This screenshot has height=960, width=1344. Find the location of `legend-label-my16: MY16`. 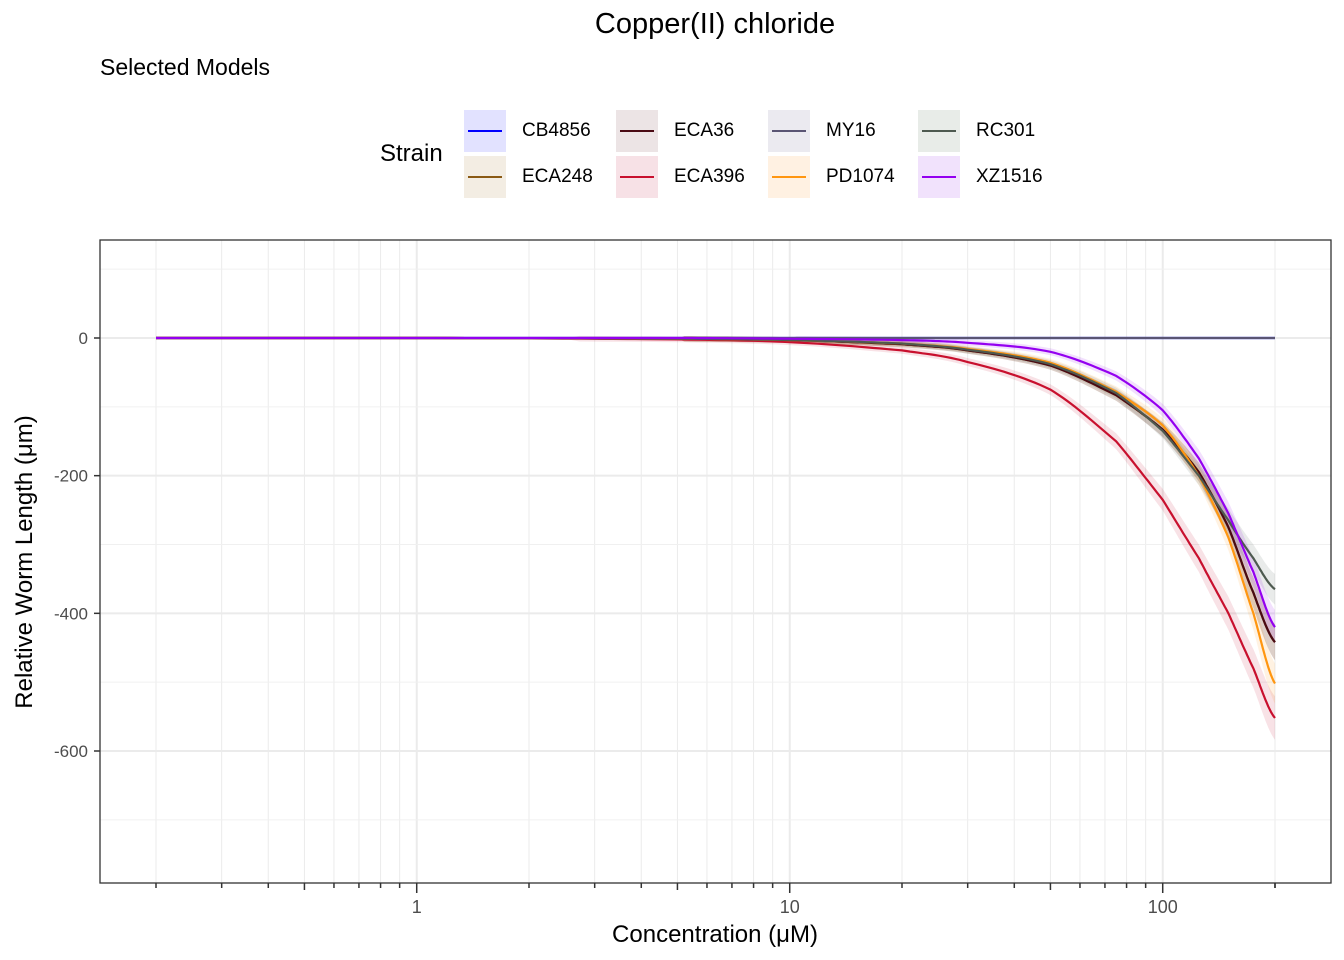

legend-label-my16: MY16 is located at coordinates (851, 130).